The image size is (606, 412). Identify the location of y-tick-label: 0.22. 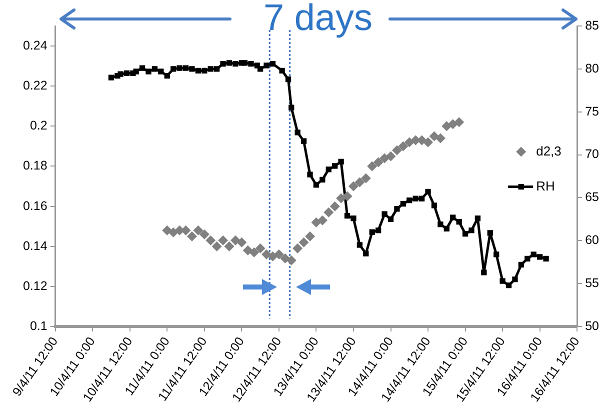
(35, 85).